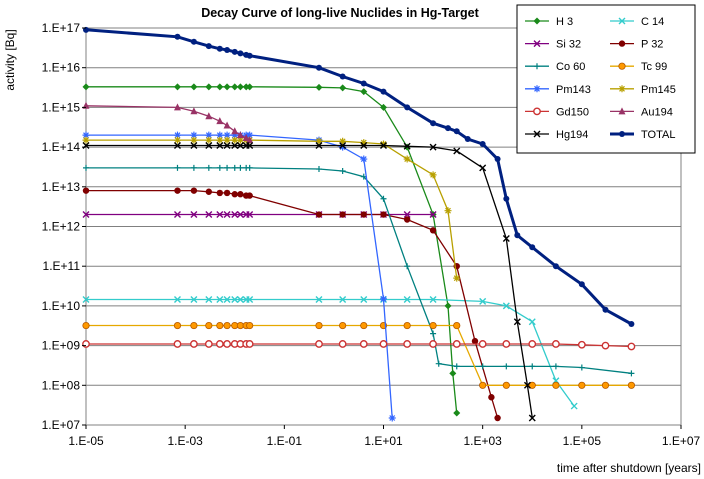 The width and height of the screenshot is (704, 479). I want to click on x-tick-label: 1.E-03, so click(185, 441).